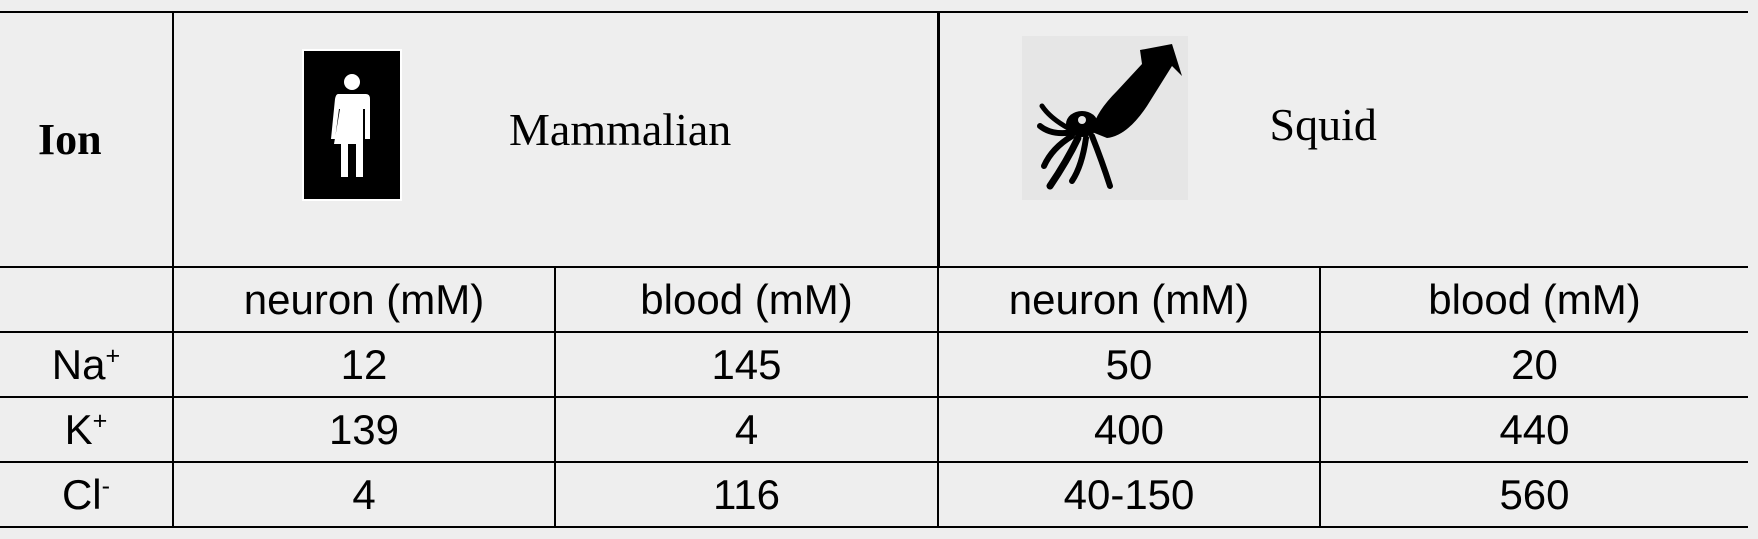  Describe the element at coordinates (1533, 430) in the screenshot. I see `value-cell: 440` at that location.